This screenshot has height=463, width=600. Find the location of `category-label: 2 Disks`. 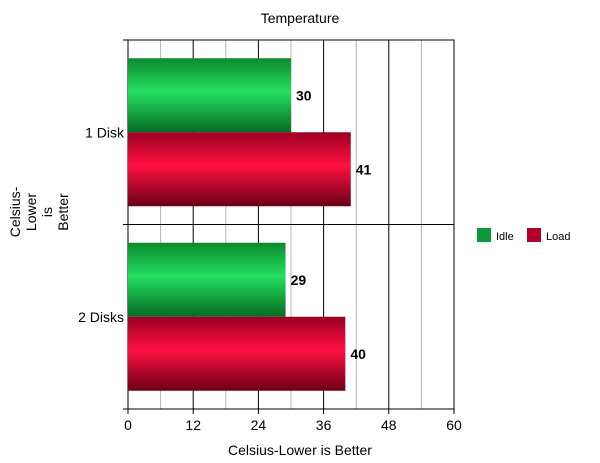

category-label: 2 Disks is located at coordinates (101, 317).